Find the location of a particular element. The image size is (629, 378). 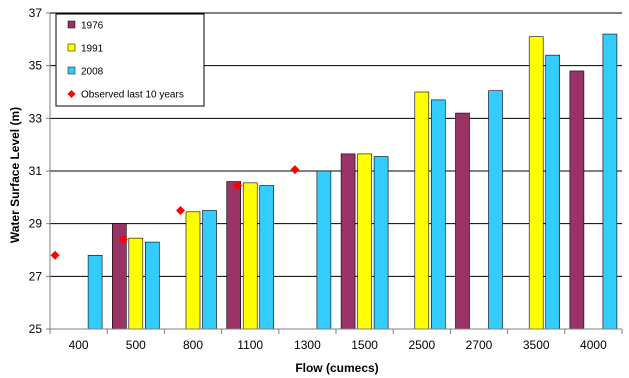

x-tick-label: 3500 is located at coordinates (536, 345).